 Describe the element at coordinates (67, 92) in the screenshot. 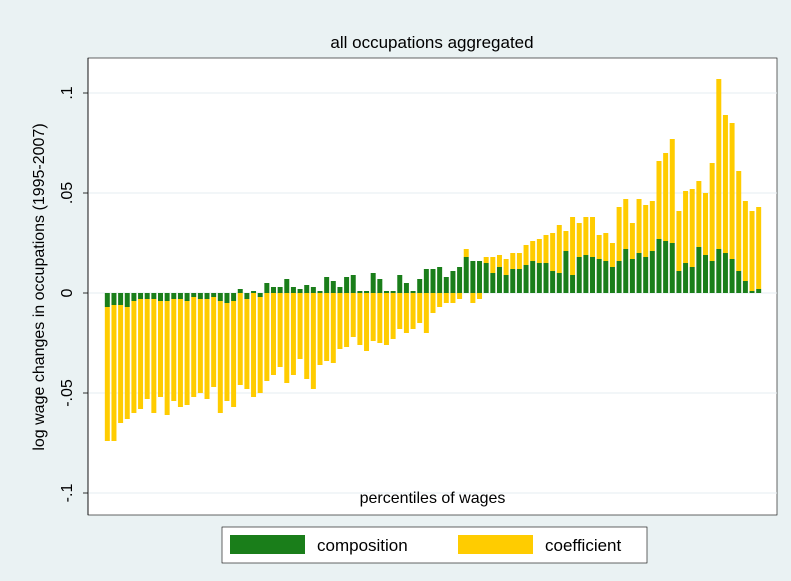

I see `y-tick-label: .1` at that location.